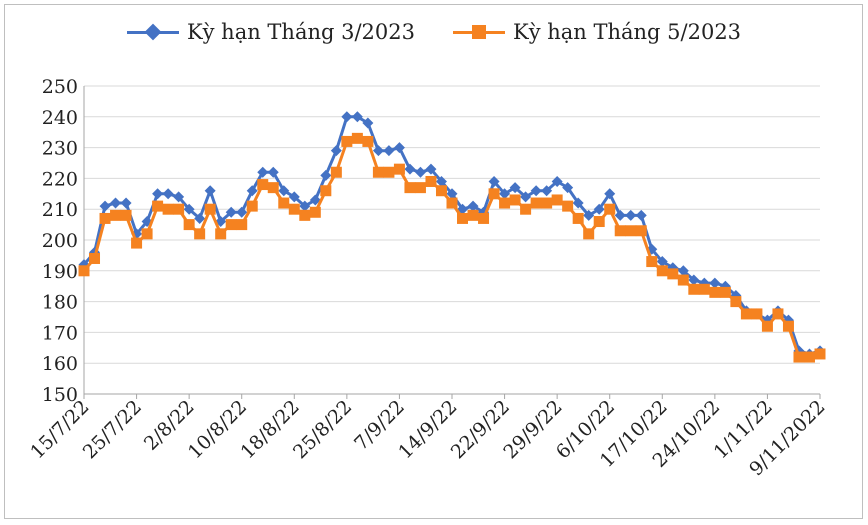  I want to click on y-tick-label: 170, so click(60, 333).